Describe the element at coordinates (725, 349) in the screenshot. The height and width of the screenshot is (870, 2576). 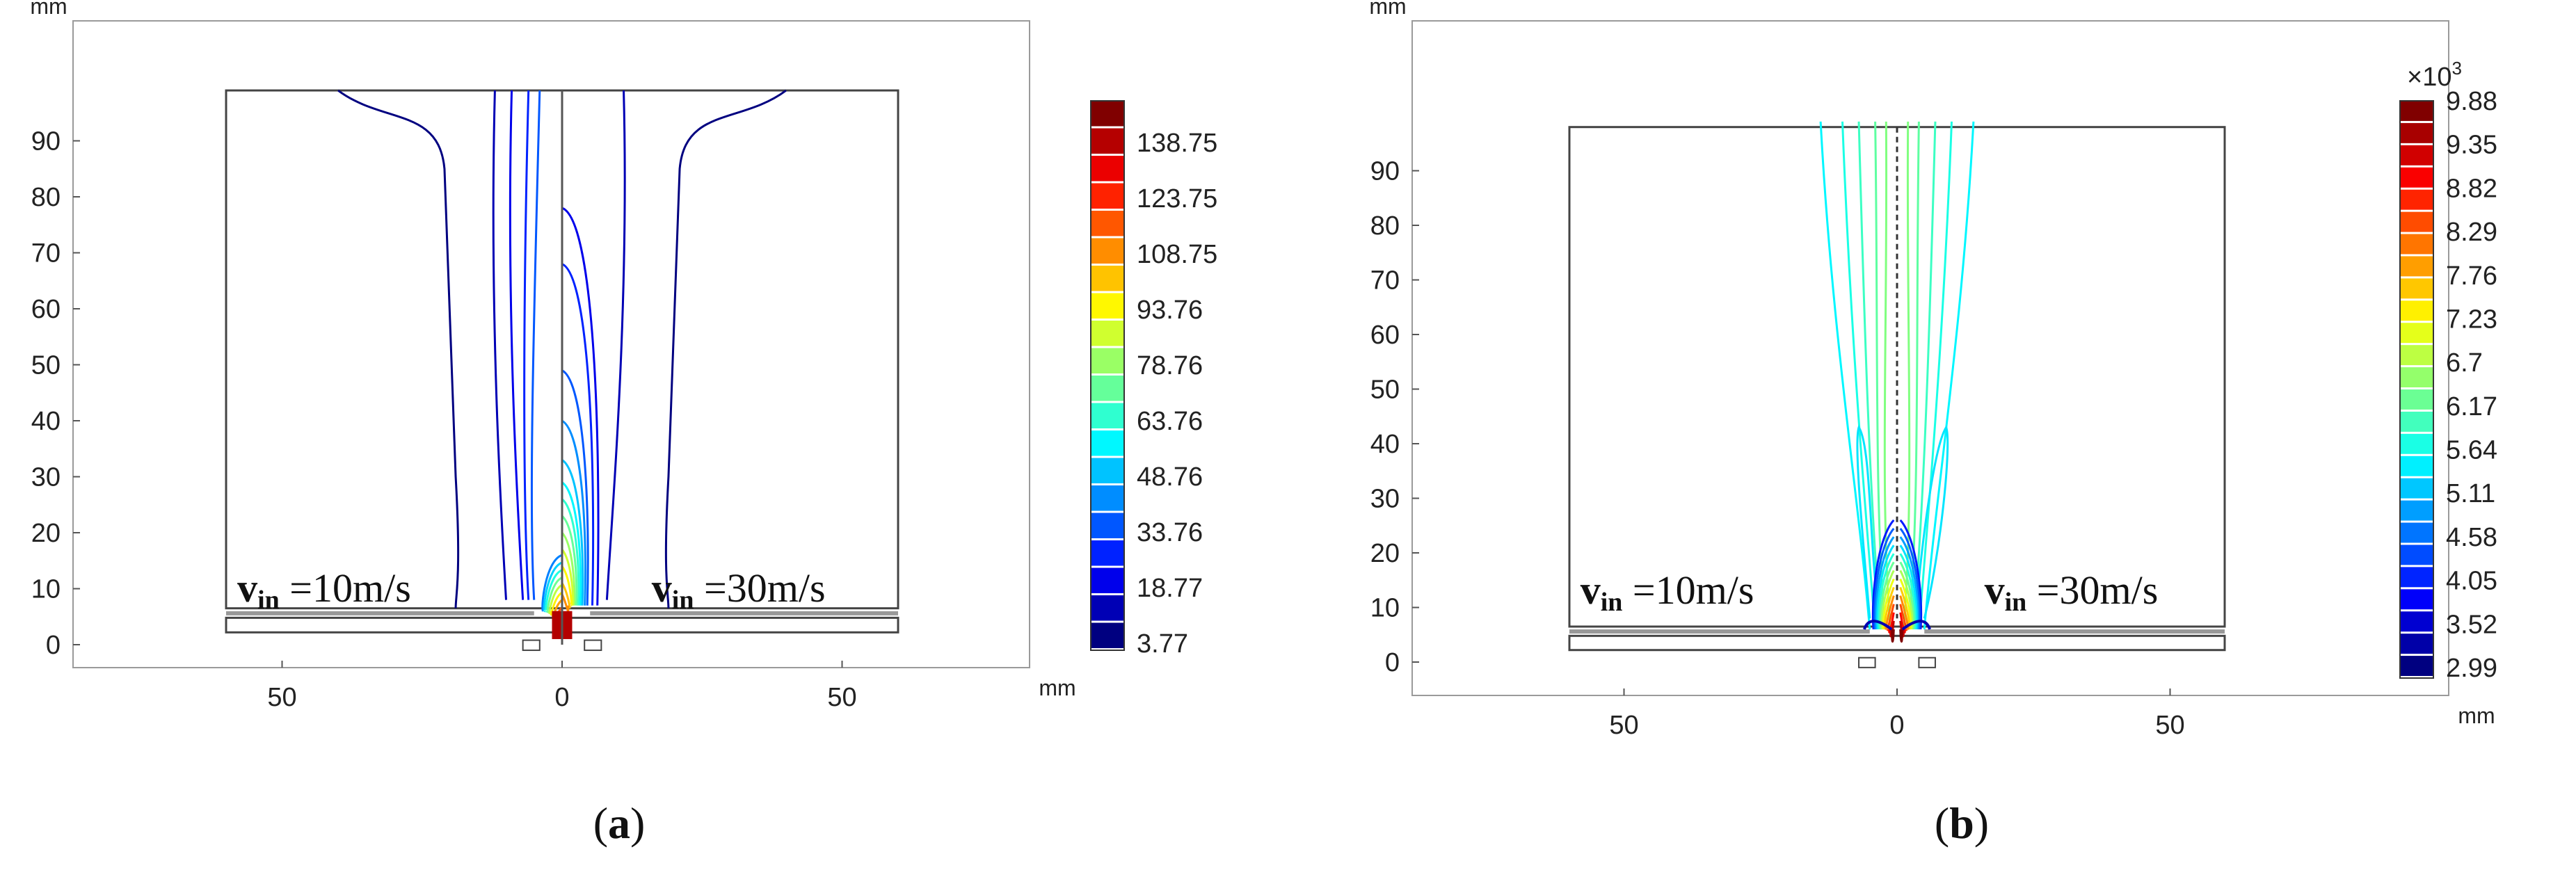
I see `contour-outer-right` at that location.